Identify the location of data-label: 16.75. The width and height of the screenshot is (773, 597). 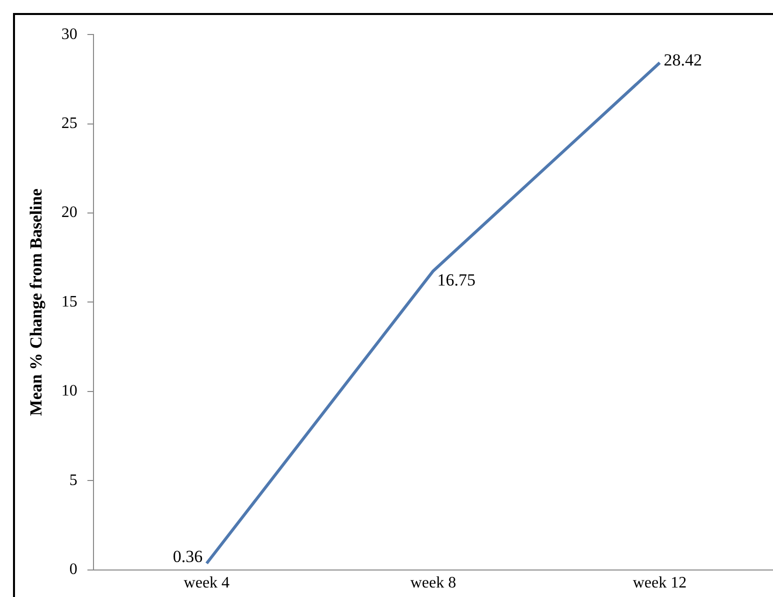
(456, 280).